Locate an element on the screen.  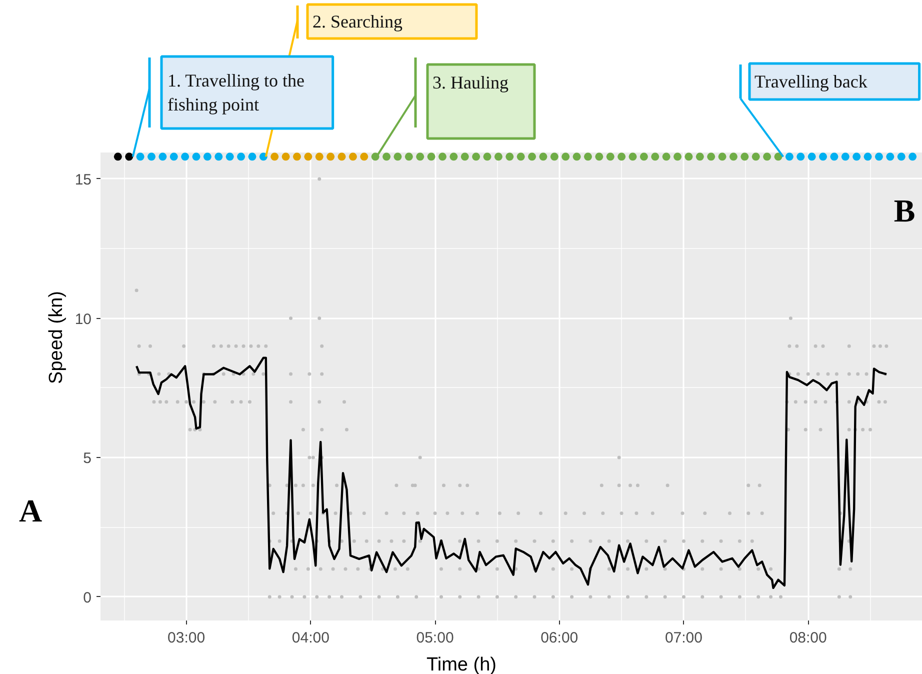
annotation: Travelling back is located at coordinates (811, 82).